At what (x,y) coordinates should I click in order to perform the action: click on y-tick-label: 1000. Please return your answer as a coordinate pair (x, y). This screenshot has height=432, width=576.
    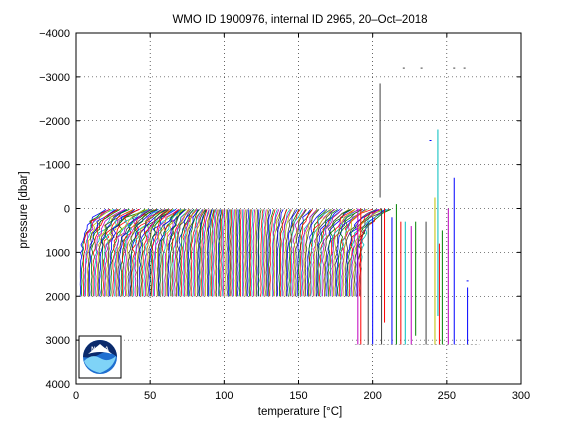
    Looking at the image, I should click on (58, 253).